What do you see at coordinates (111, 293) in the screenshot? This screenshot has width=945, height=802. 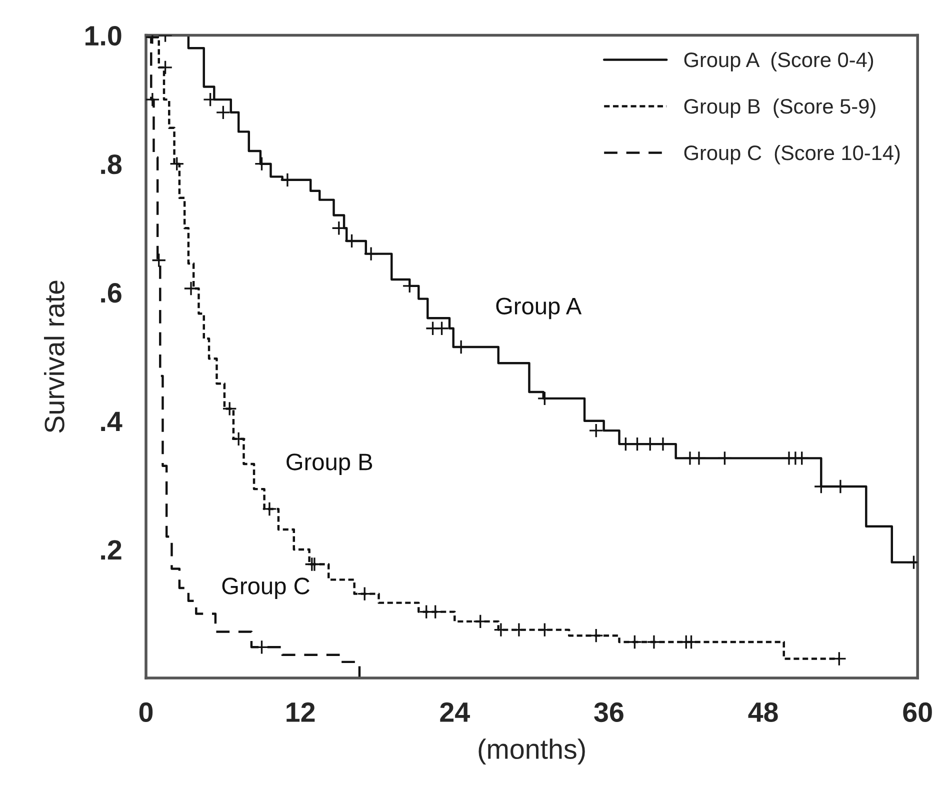 I see `y-tick-label: .6` at bounding box center [111, 293].